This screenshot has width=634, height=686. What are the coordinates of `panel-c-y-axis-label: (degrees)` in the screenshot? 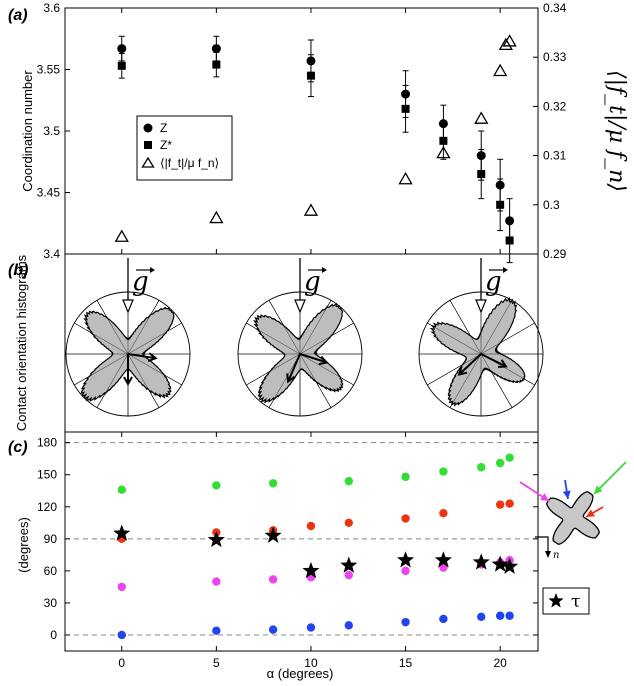 It's located at (23, 545).